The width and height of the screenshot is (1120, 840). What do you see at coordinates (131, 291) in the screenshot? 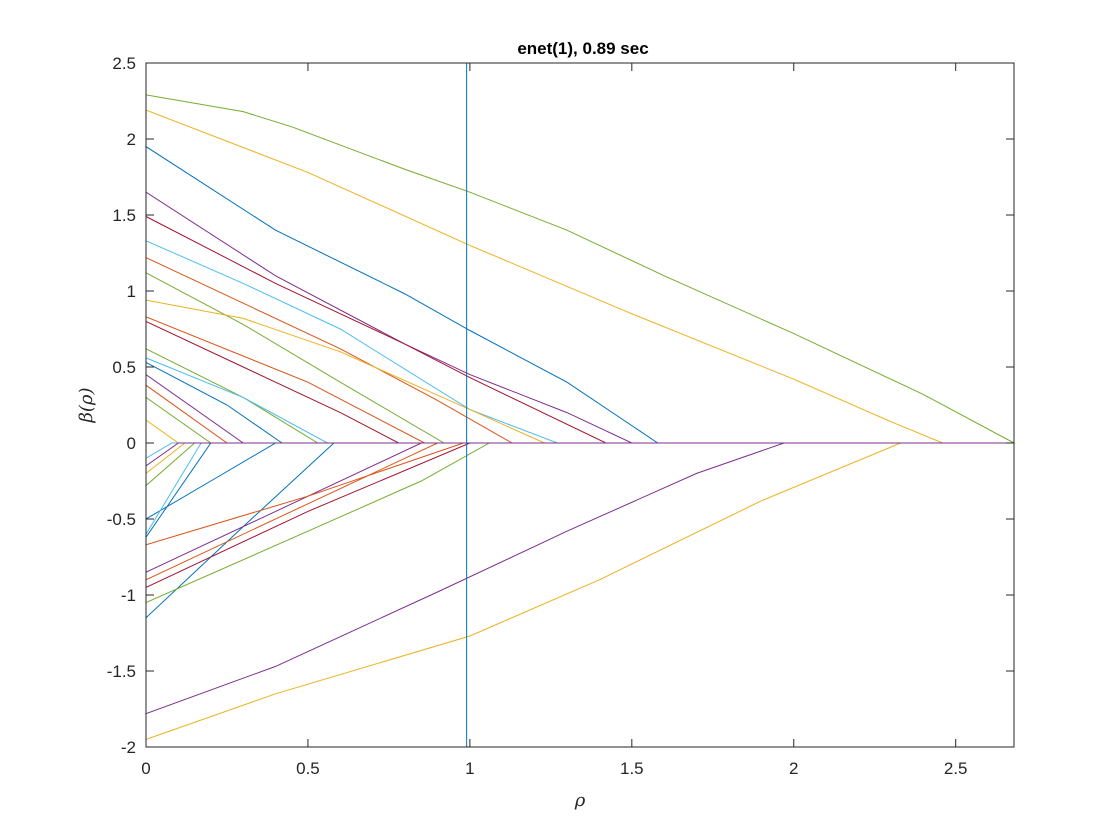
I see `y-tick-label: 1` at bounding box center [131, 291].